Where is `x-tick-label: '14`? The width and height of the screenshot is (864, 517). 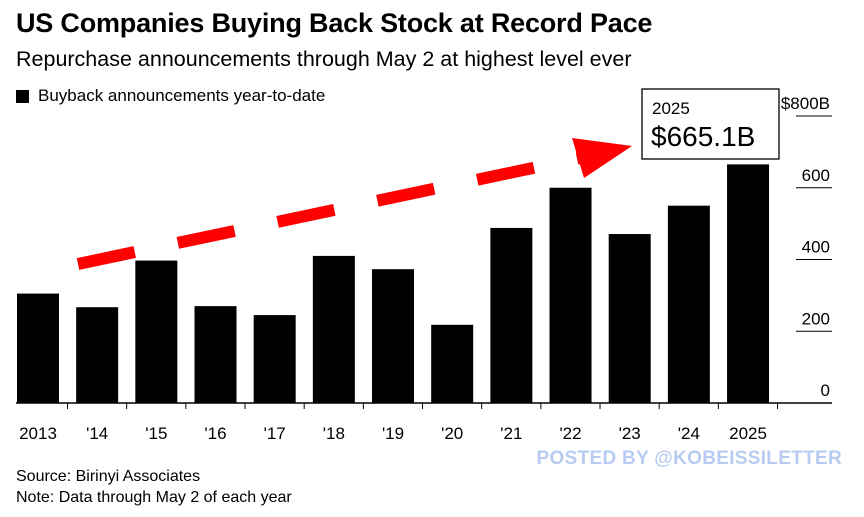
x-tick-label: '14 is located at coordinates (97, 433).